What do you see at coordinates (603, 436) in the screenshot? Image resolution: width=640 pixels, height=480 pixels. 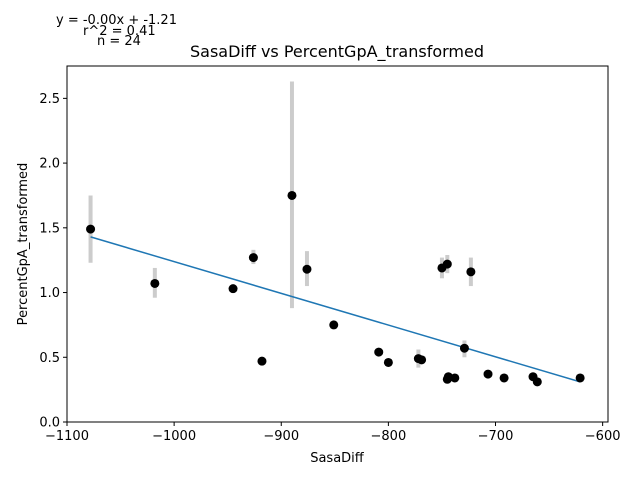 I see `x-tick-label: −600` at bounding box center [603, 436].